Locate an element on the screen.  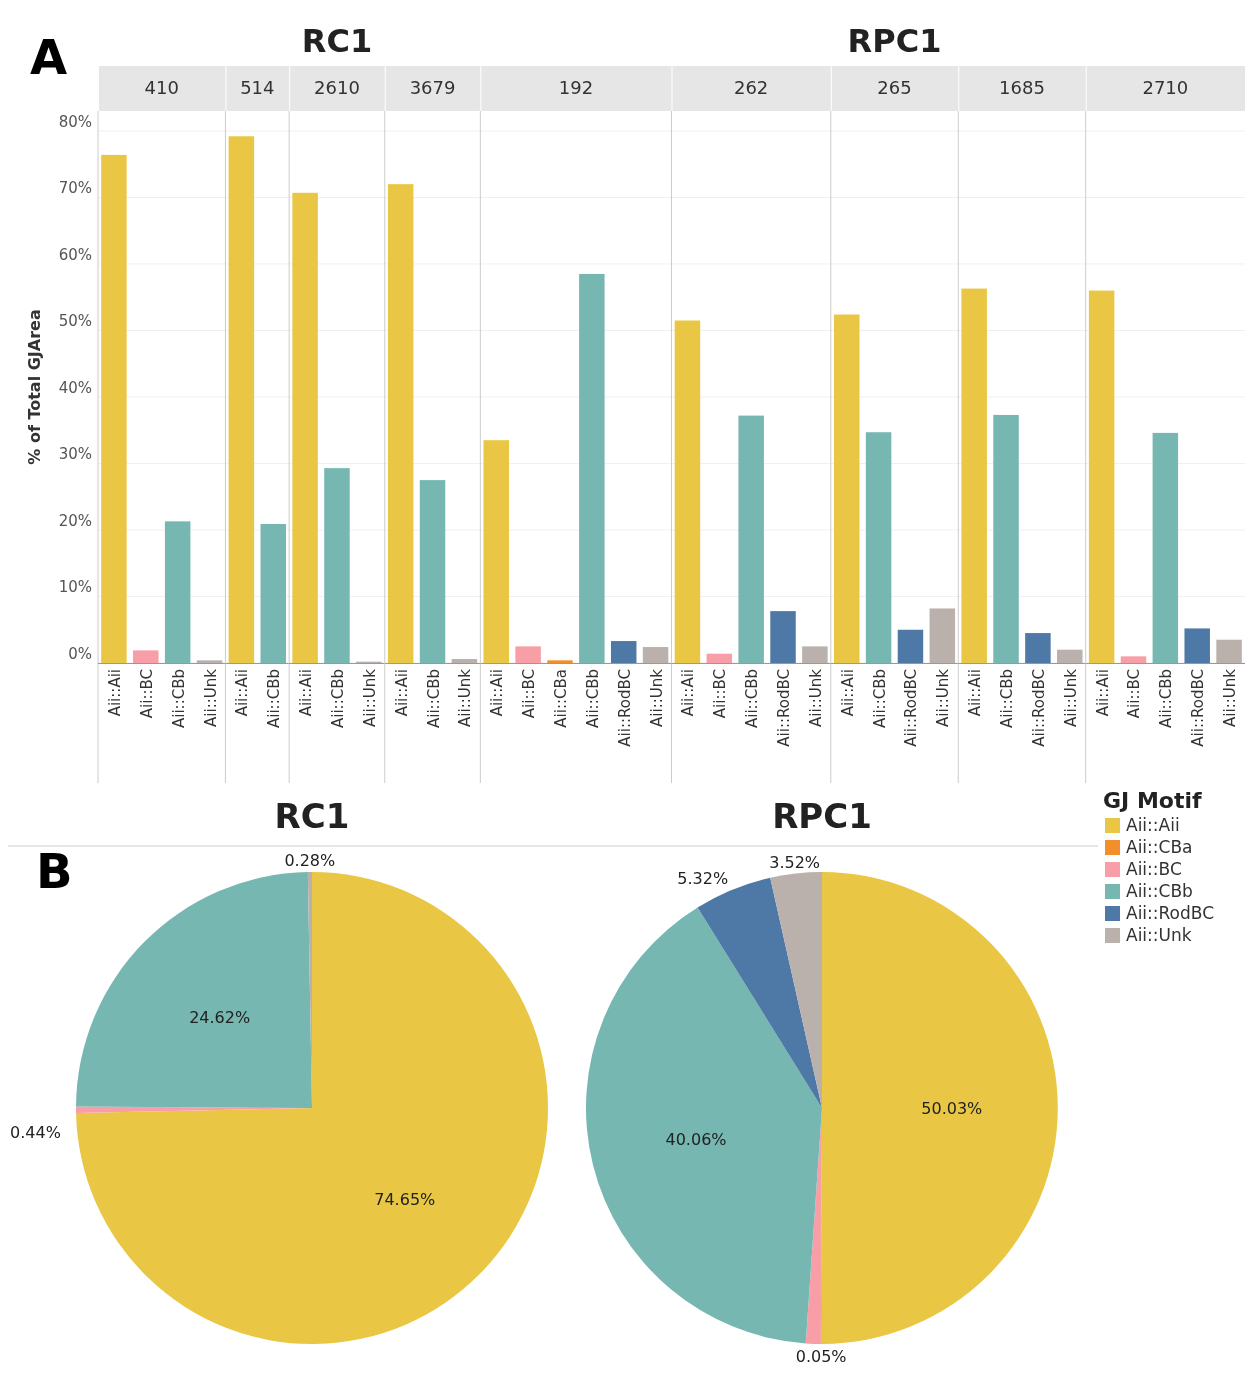
data-label: 50.03% is located at coordinates (952, 1109).